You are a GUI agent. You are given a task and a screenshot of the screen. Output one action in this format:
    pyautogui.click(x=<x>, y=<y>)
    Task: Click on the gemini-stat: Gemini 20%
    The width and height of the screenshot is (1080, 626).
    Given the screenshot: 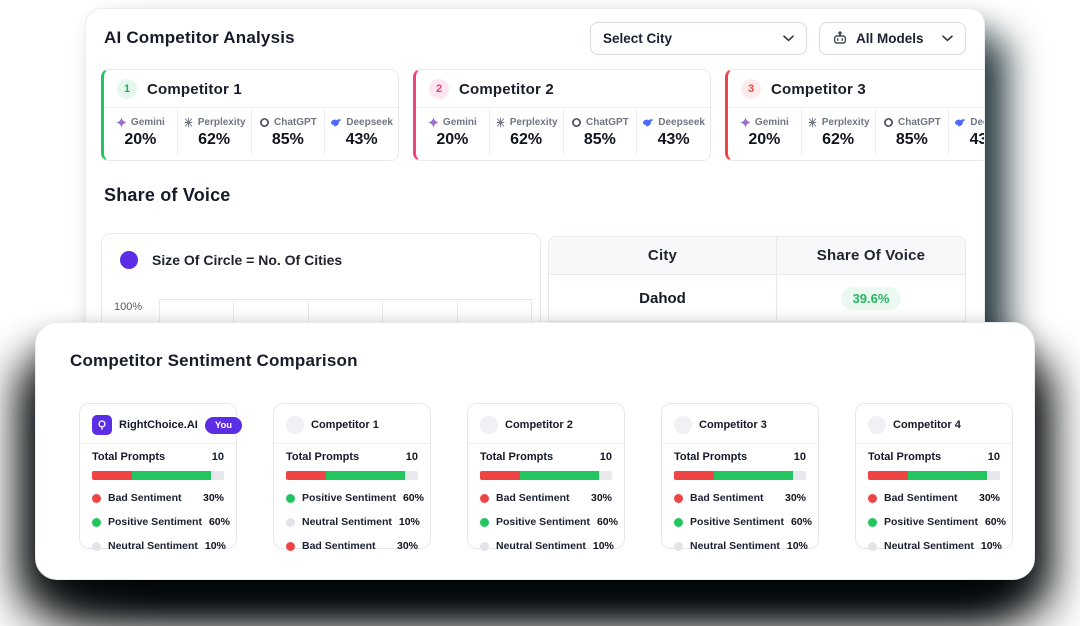 What is the action you would take?
    pyautogui.click(x=452, y=131)
    